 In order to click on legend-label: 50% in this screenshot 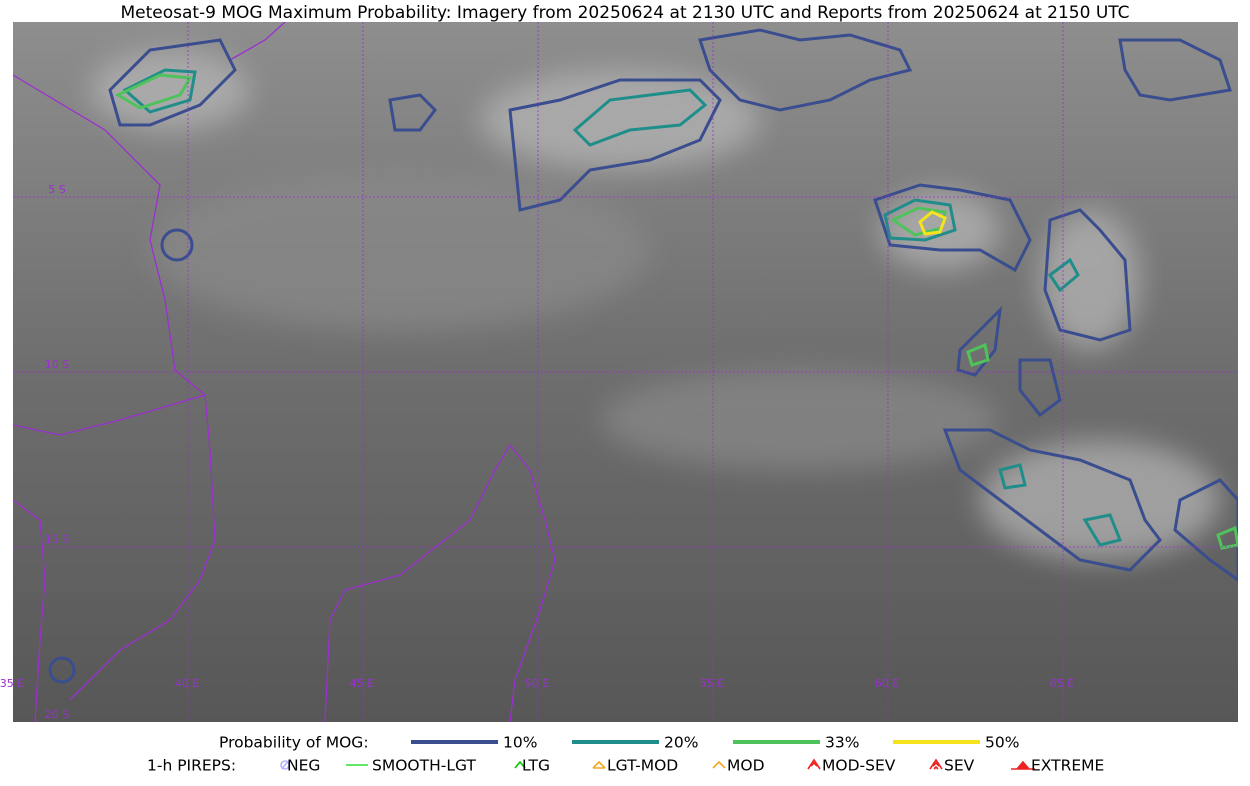, I will do `click(1002, 743)`.